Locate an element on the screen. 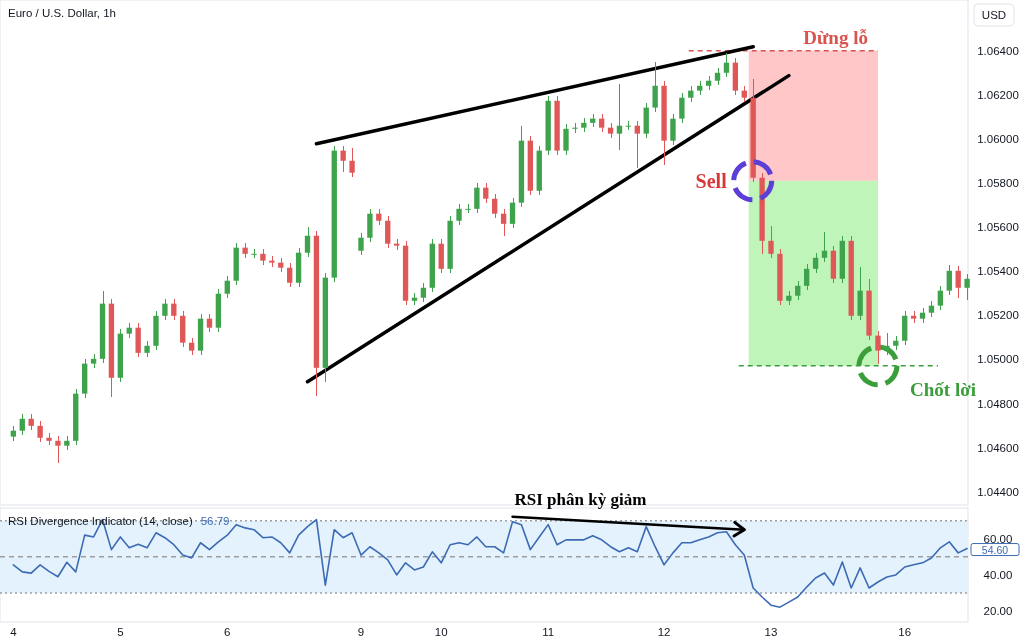  x-tick-label: 12 is located at coordinates (664, 632).